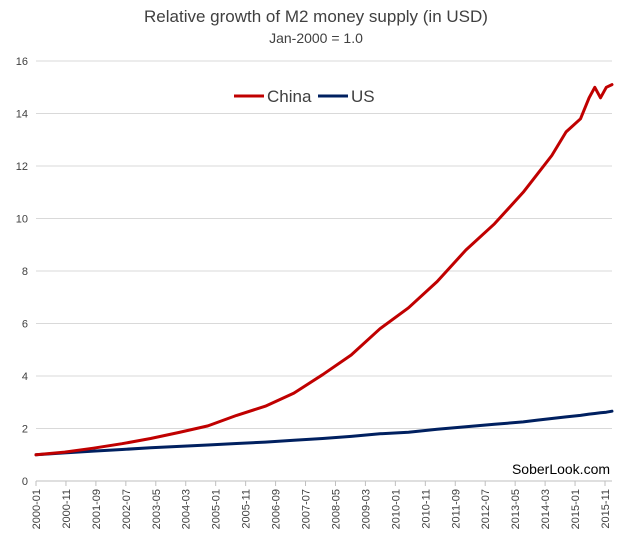  I want to click on watermark-text: SoberLook.com, so click(561, 469).